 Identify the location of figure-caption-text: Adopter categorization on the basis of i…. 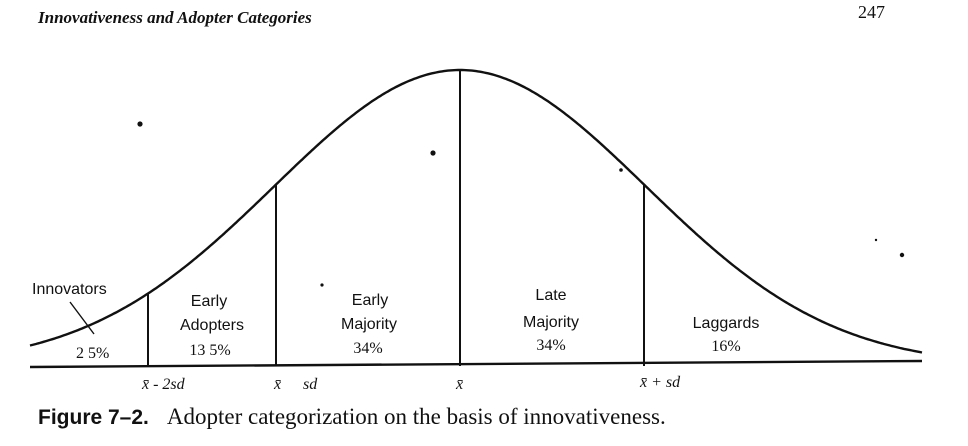
(416, 416).